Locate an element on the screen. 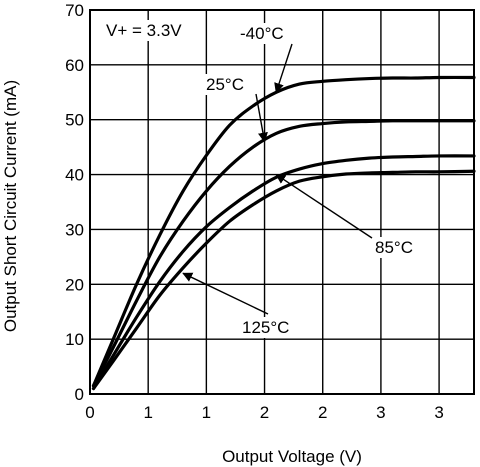 Image resolution: width=480 pixels, height=467 pixels. temperature-label: 85°C is located at coordinates (394, 247).